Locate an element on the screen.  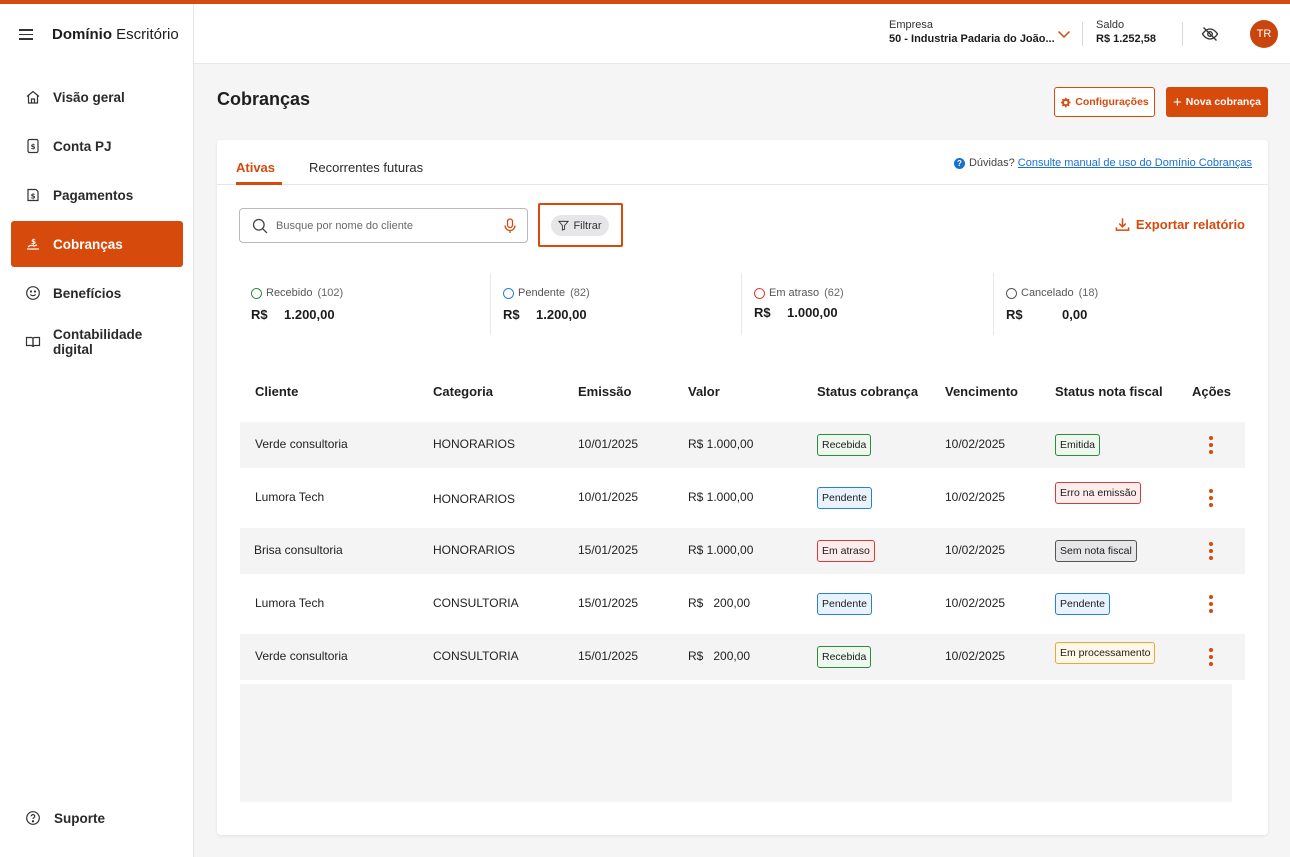
active-tab-indicator is located at coordinates (259, 183).